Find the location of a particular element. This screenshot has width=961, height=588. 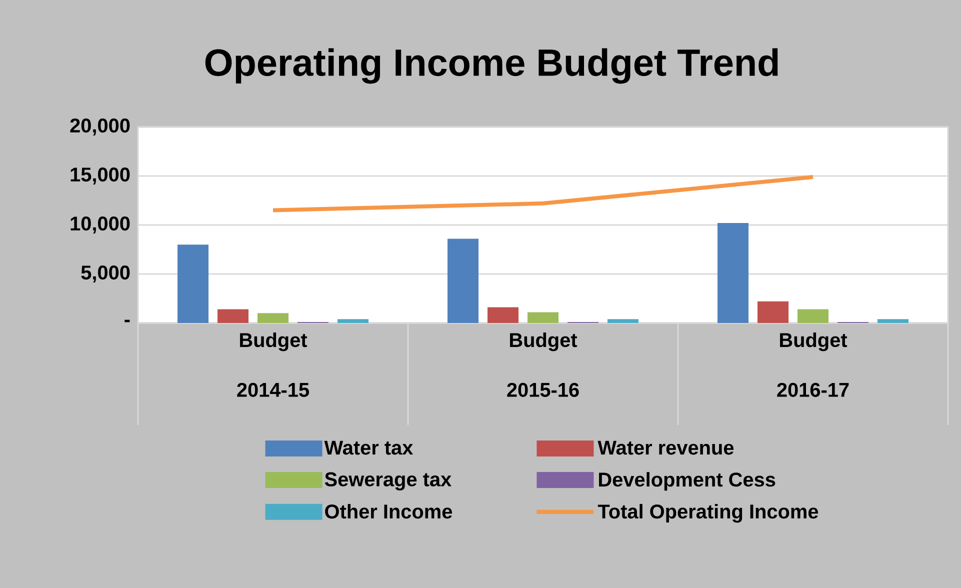

legend-label: Sewerage tax is located at coordinates (388, 481).